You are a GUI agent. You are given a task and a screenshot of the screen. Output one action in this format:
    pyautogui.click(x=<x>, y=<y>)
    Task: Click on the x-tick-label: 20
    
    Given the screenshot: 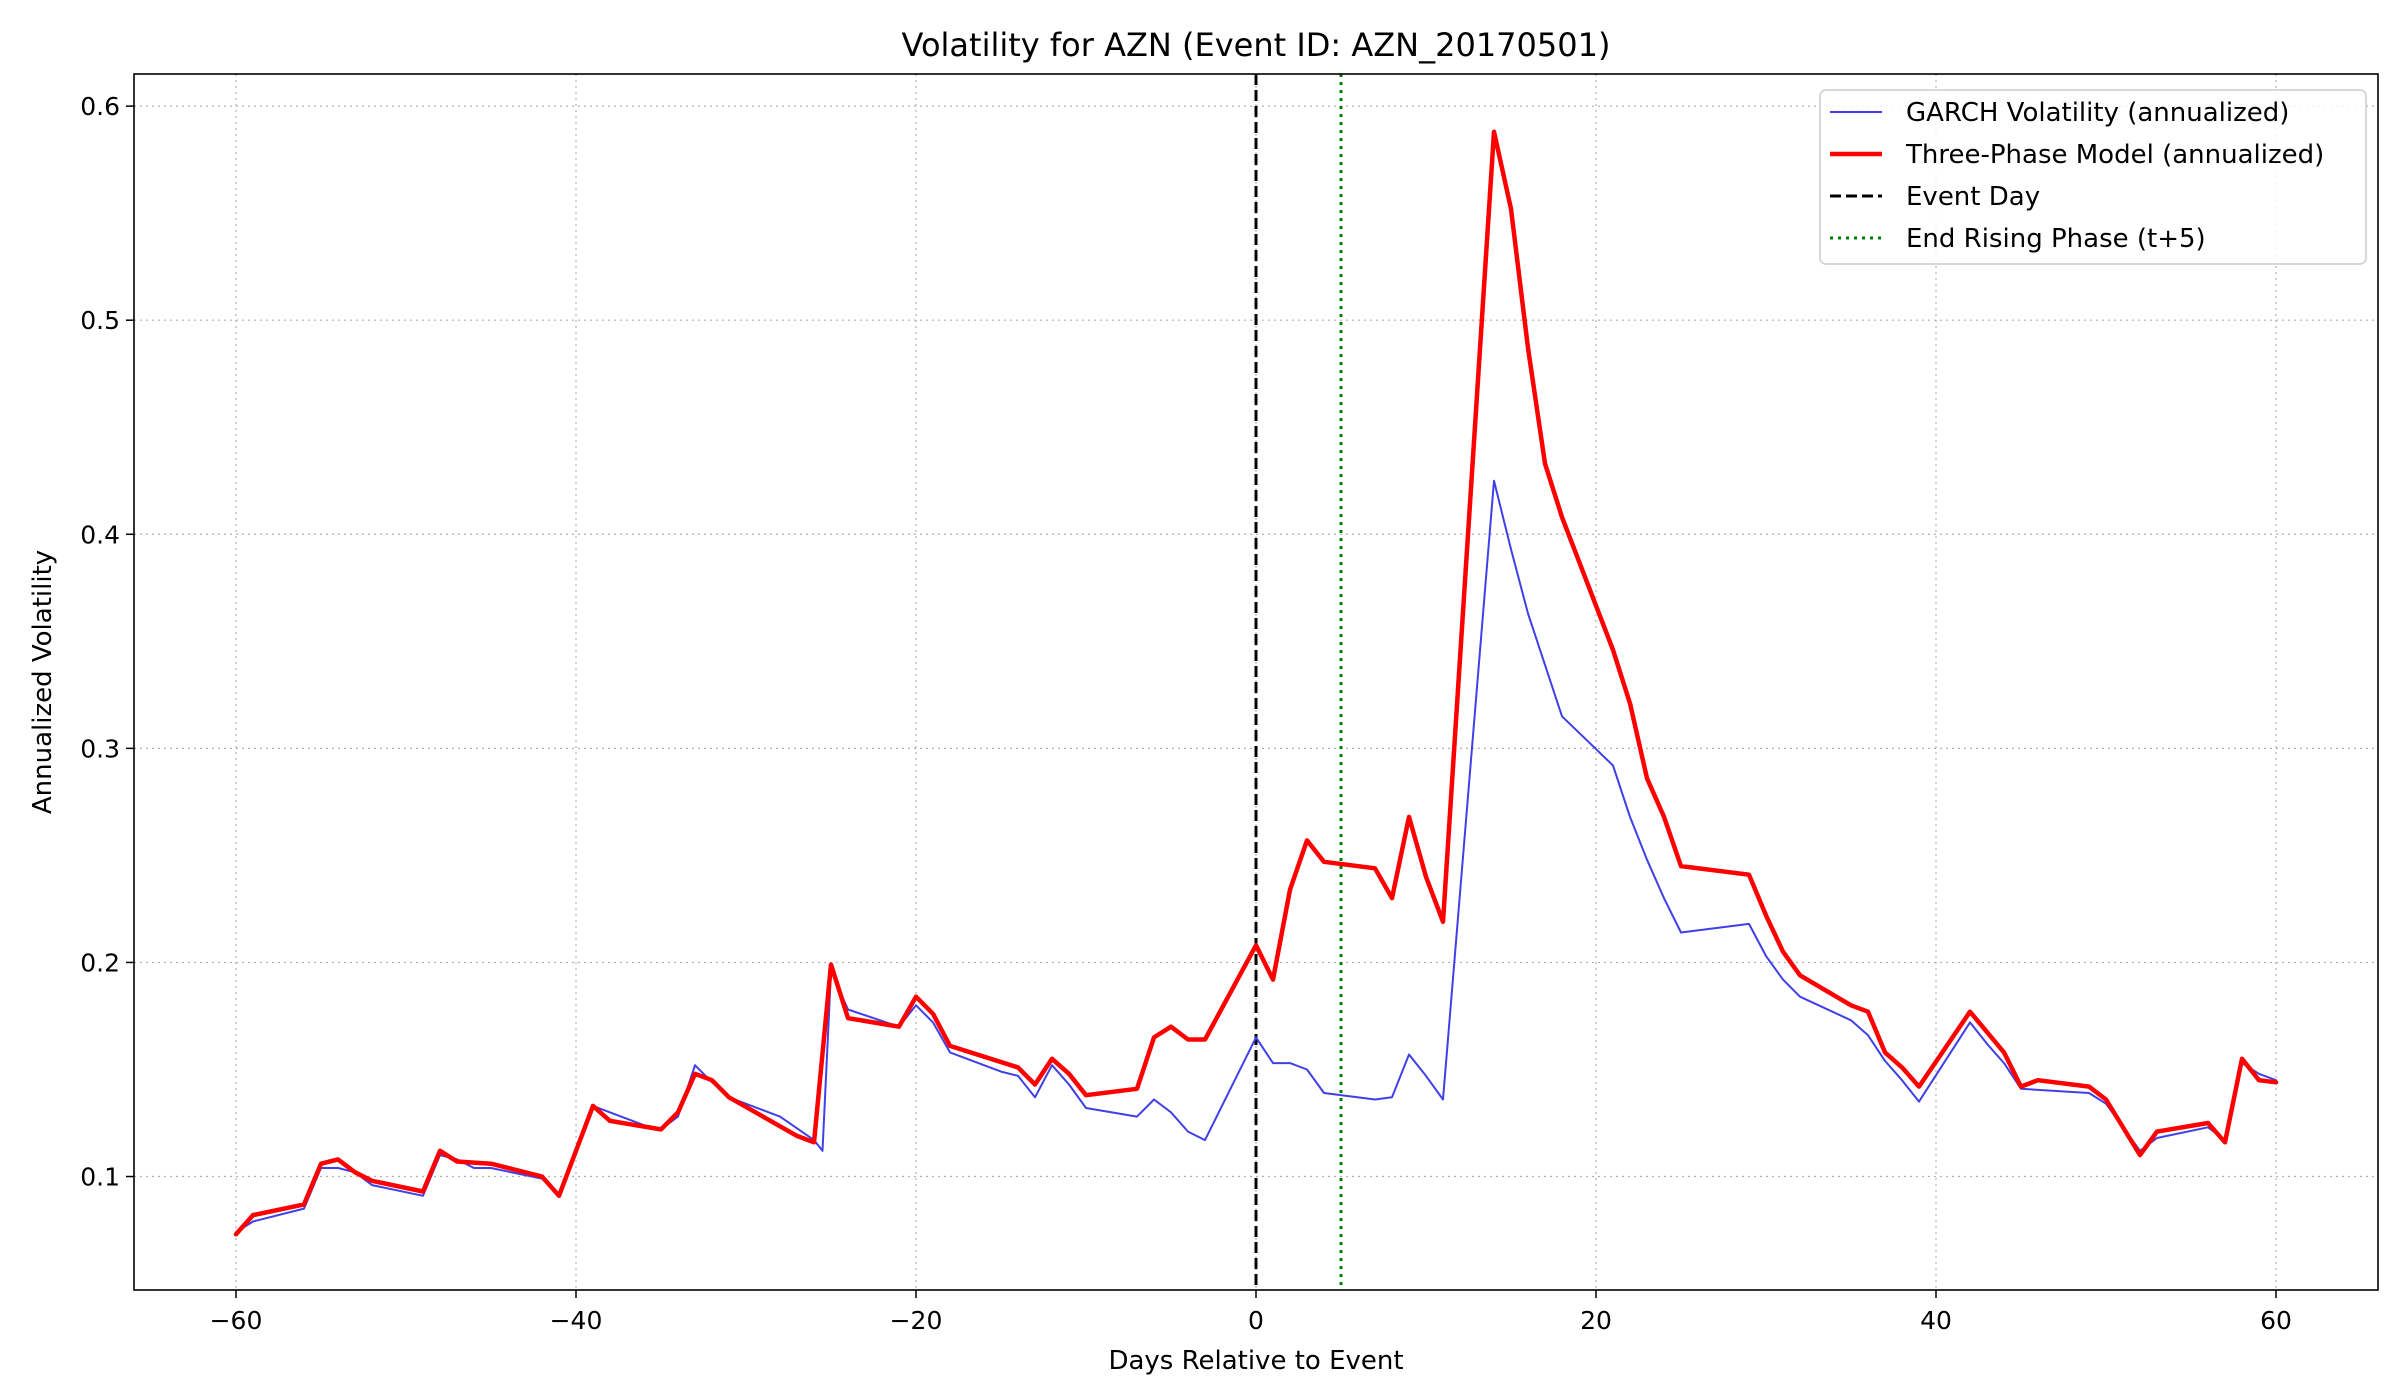 What is the action you would take?
    pyautogui.click(x=1596, y=1320)
    